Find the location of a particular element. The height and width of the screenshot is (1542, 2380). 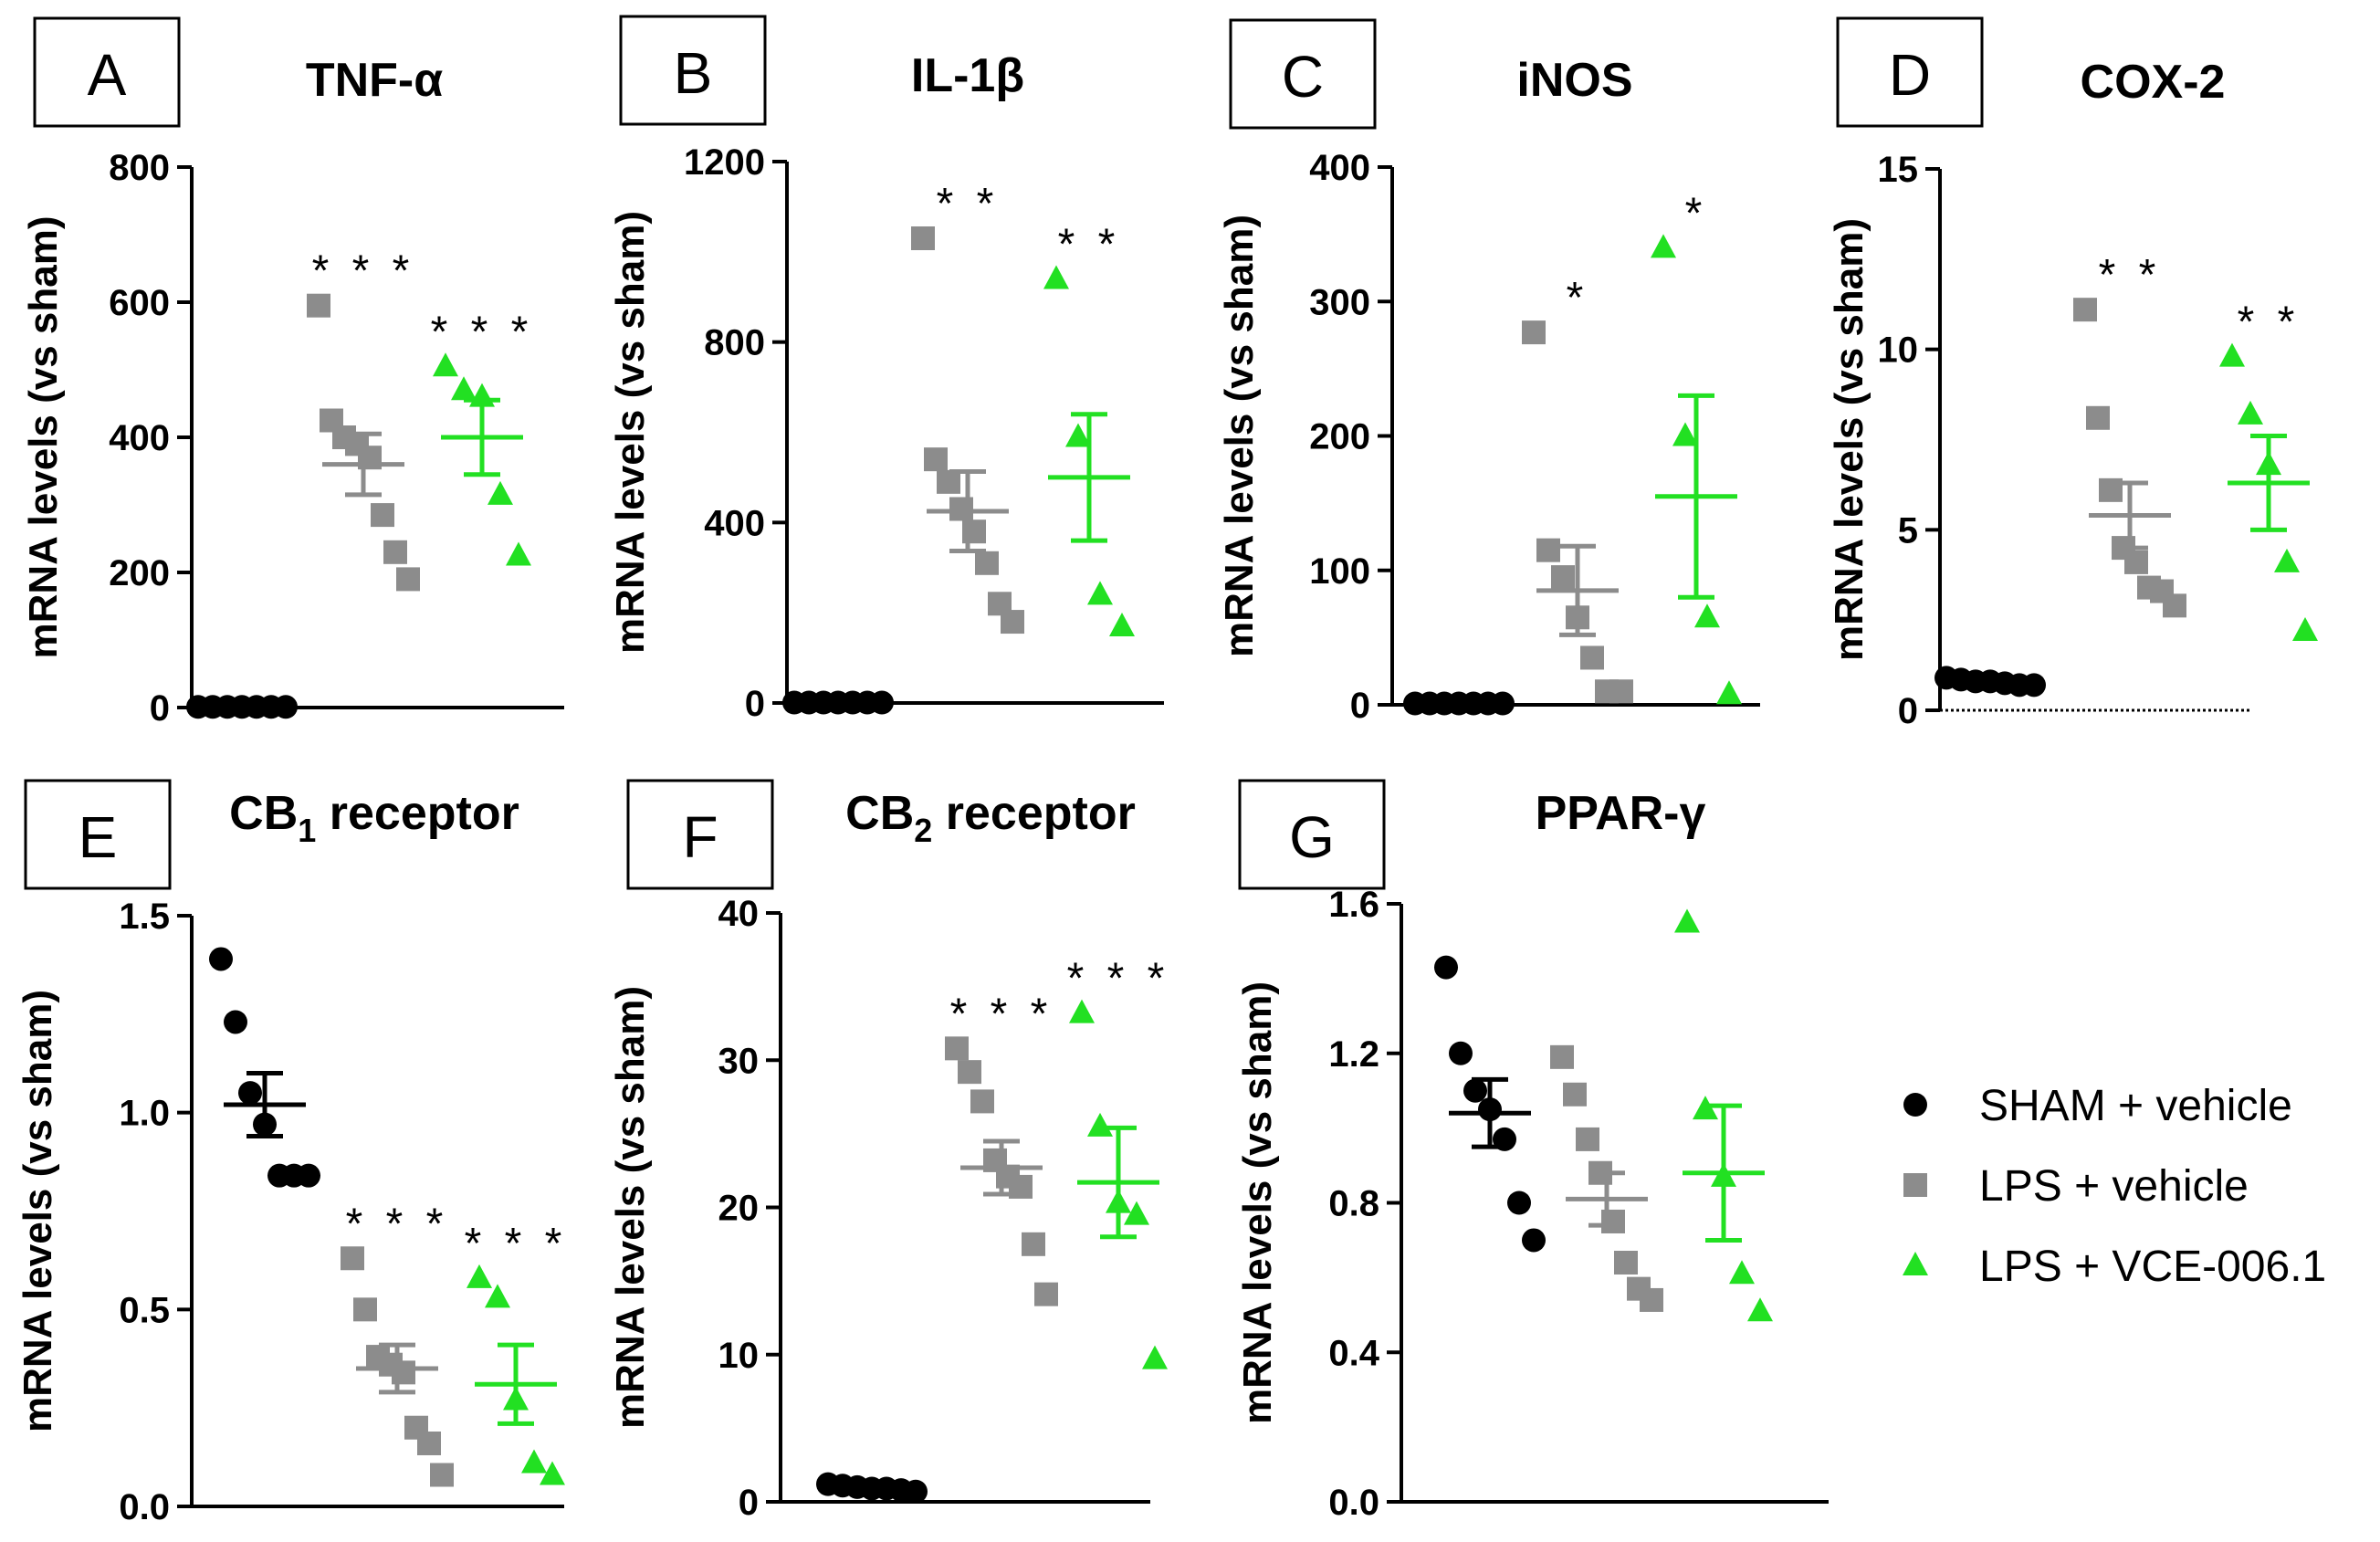

panel-title: PPAR-γ is located at coordinates (1621, 813).